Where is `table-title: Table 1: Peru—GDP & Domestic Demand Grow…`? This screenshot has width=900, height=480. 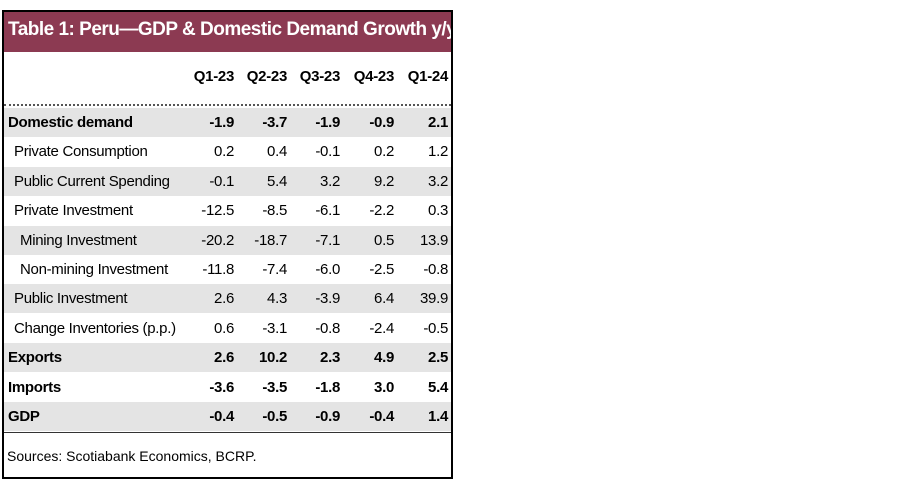 table-title: Table 1: Peru—GDP & Domestic Demand Grow… is located at coordinates (227, 32).